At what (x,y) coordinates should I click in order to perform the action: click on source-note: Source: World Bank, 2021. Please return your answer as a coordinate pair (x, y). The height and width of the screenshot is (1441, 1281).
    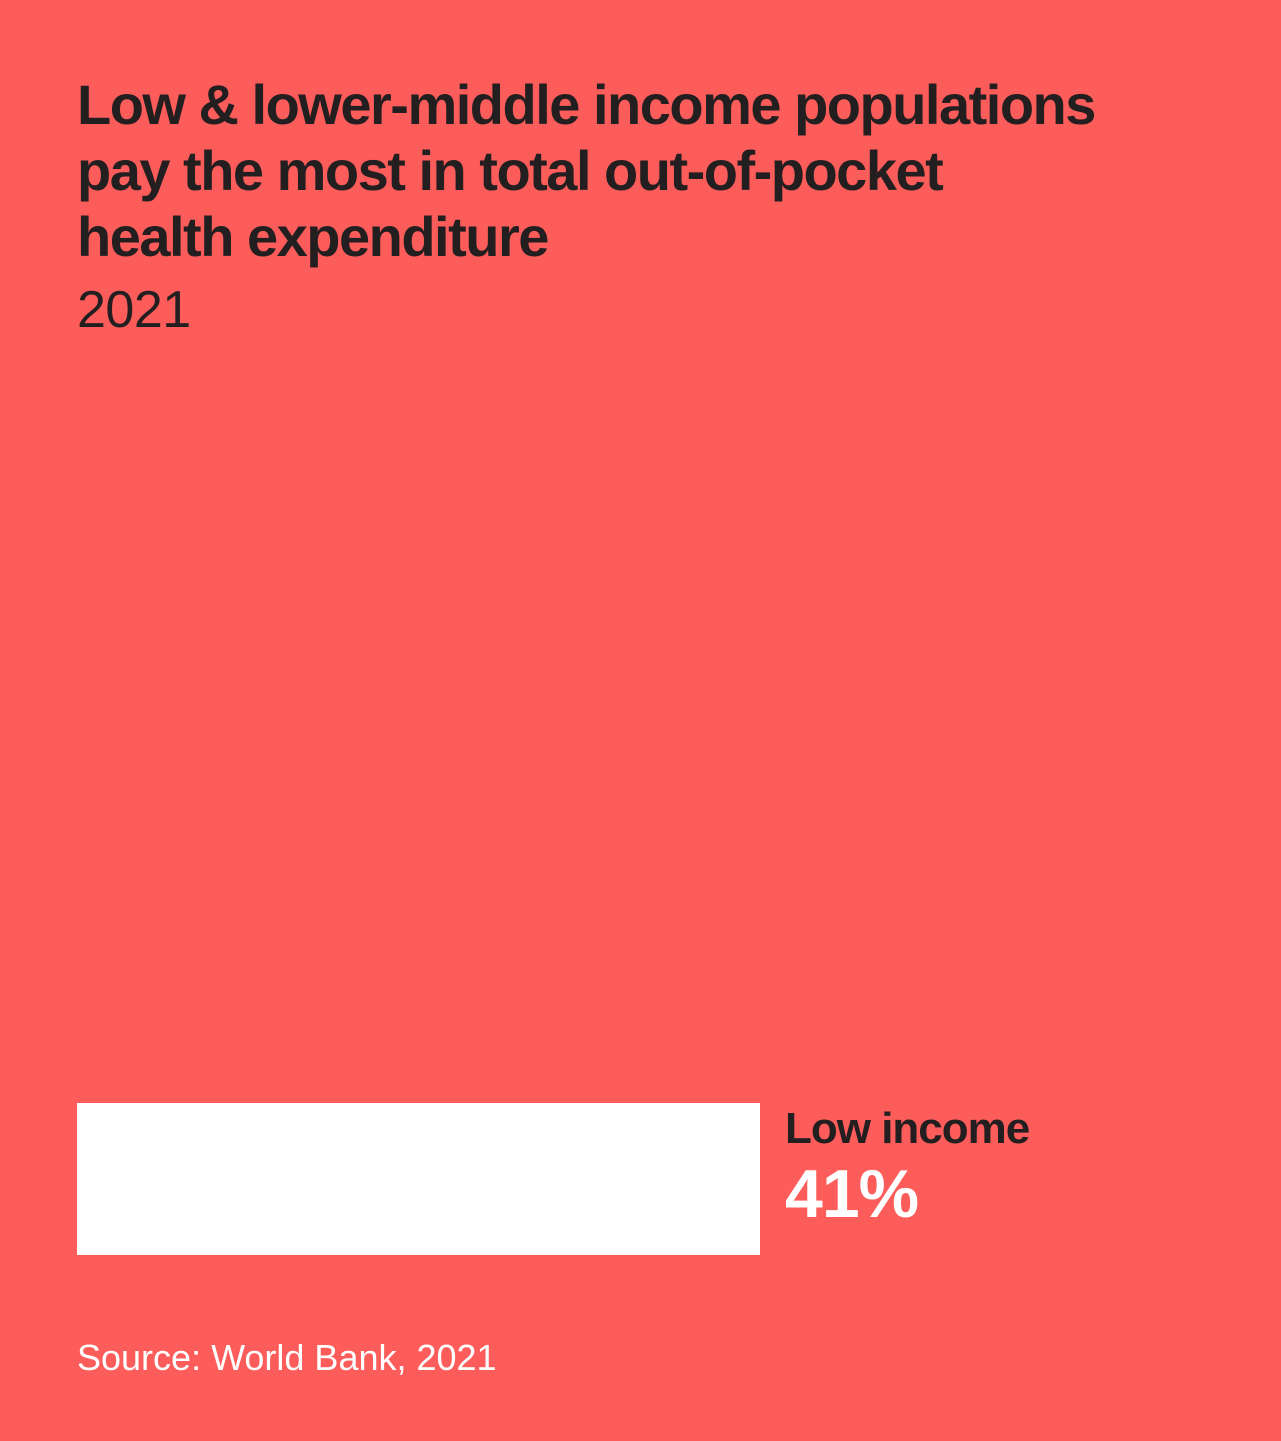
    Looking at the image, I should click on (287, 1357).